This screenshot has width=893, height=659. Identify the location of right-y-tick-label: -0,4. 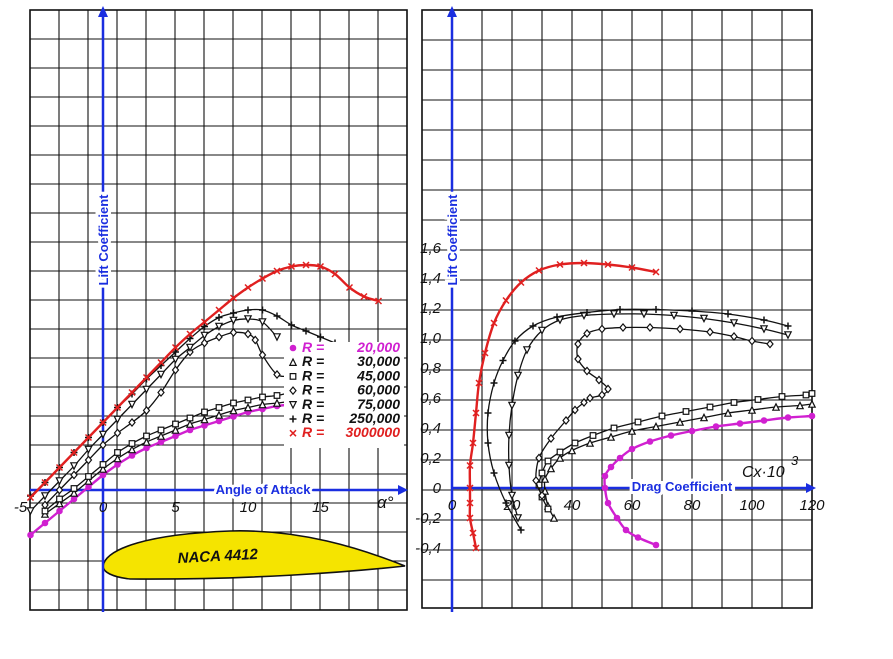
(428, 548).